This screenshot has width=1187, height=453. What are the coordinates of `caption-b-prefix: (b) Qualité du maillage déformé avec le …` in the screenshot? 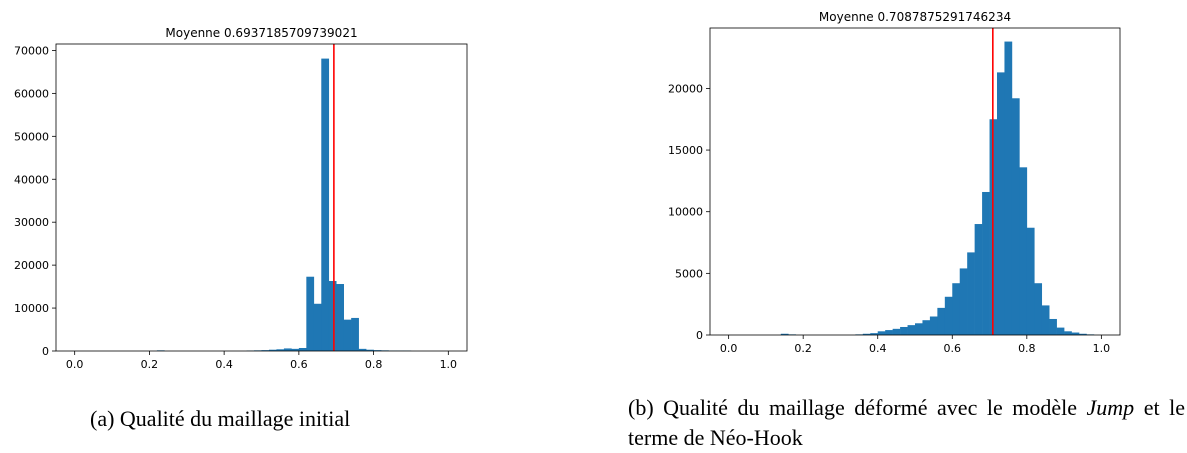 It's located at (857, 407).